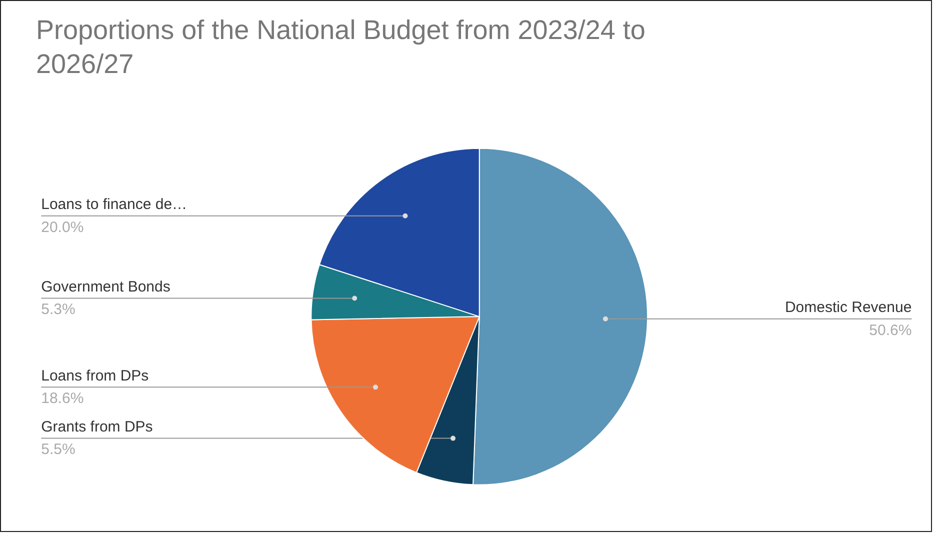  Describe the element at coordinates (62, 399) in the screenshot. I see `data-label: 18.6%` at that location.